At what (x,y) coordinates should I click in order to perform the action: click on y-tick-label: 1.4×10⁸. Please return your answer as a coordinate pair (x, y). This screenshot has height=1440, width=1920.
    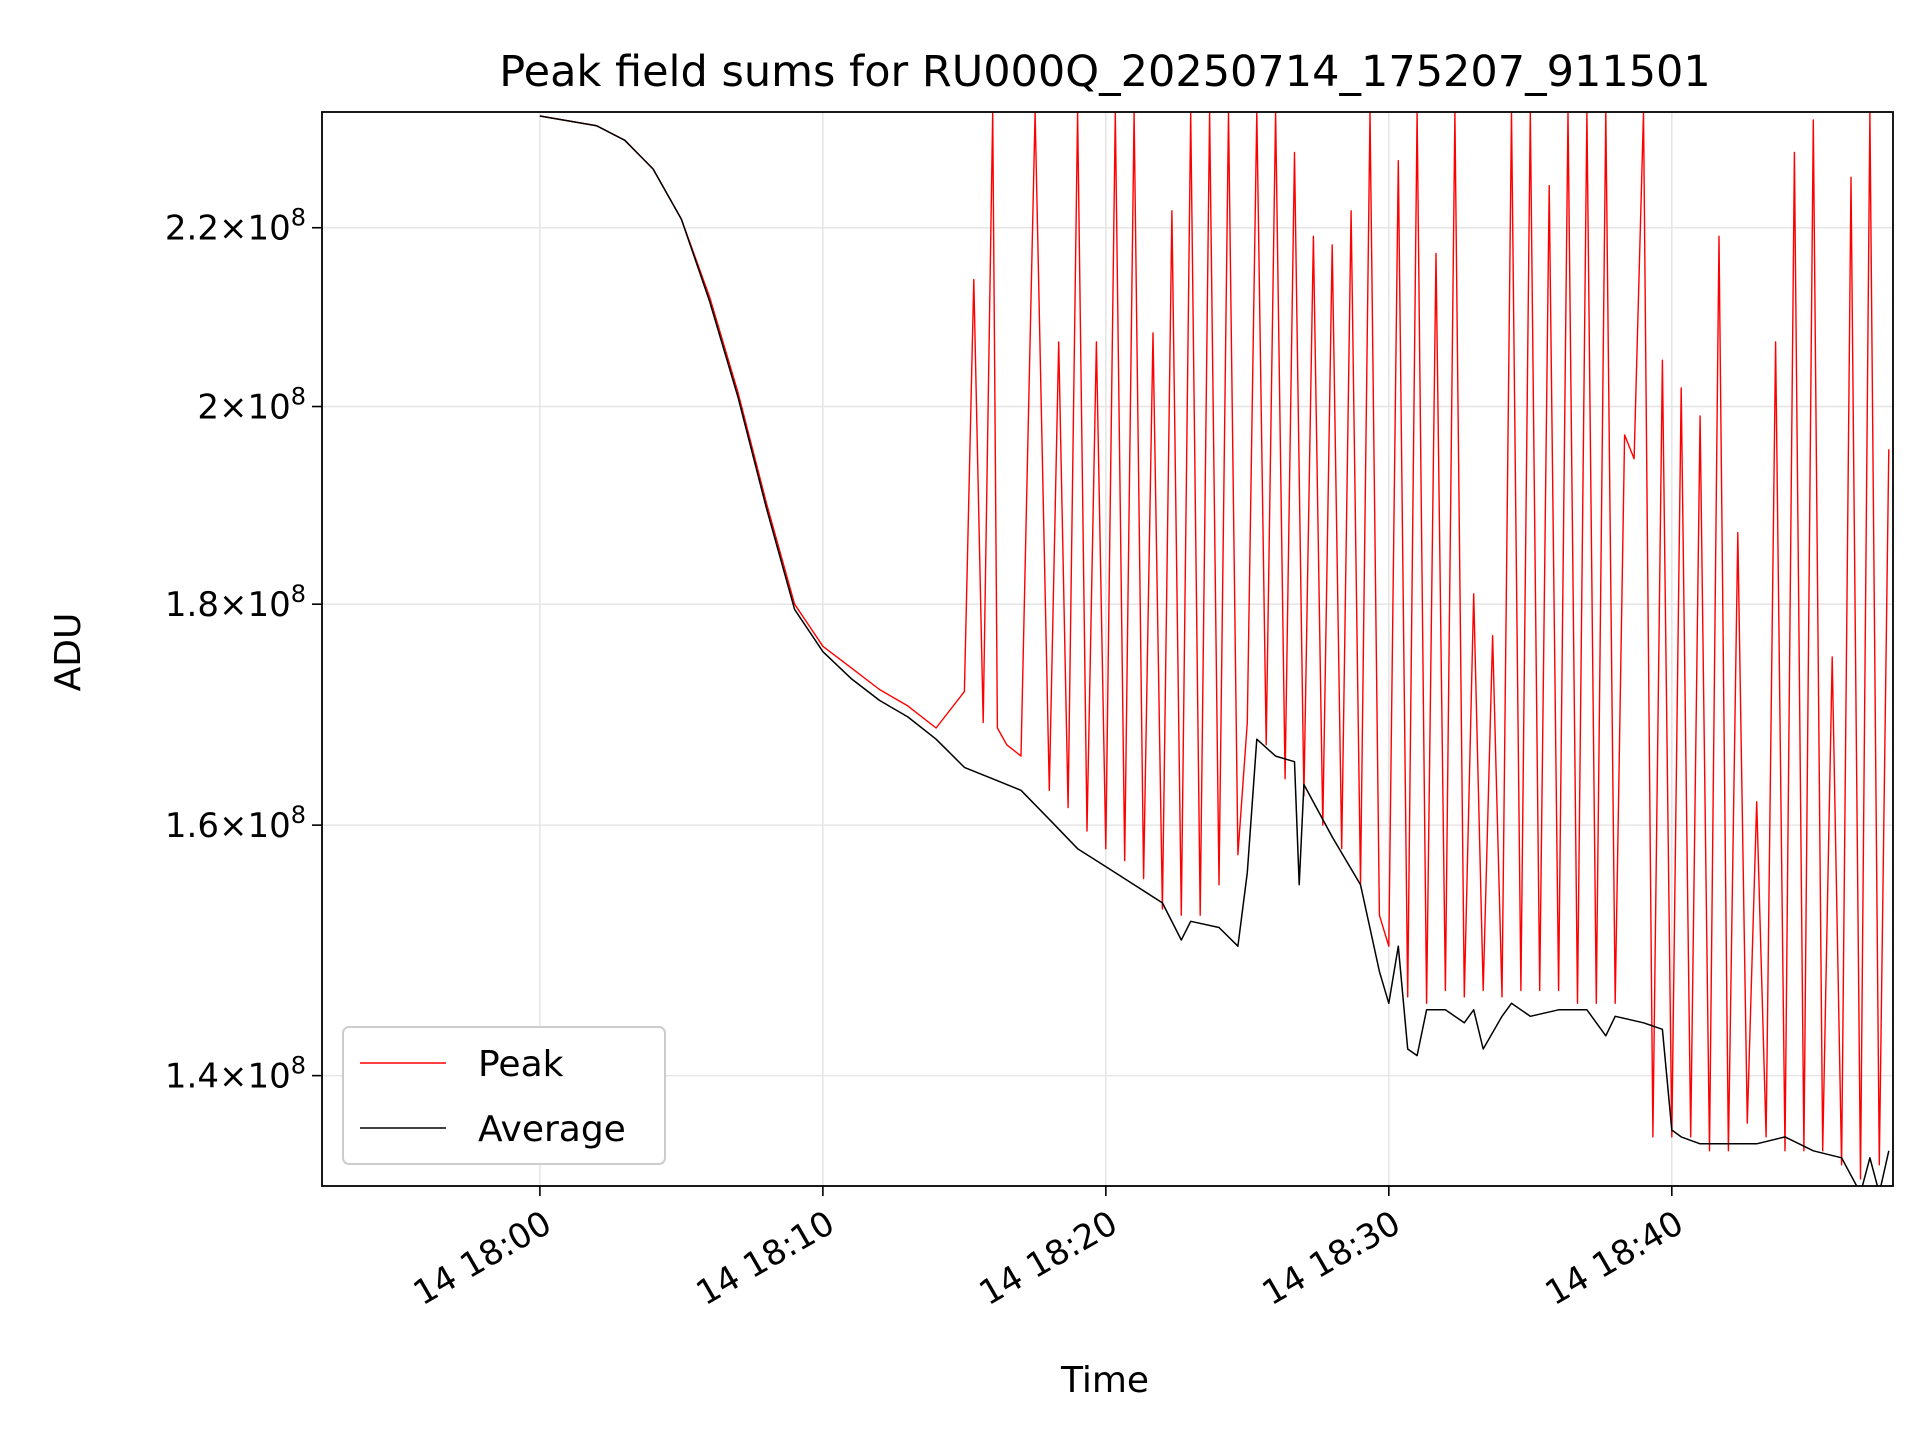
    Looking at the image, I should click on (235, 1074).